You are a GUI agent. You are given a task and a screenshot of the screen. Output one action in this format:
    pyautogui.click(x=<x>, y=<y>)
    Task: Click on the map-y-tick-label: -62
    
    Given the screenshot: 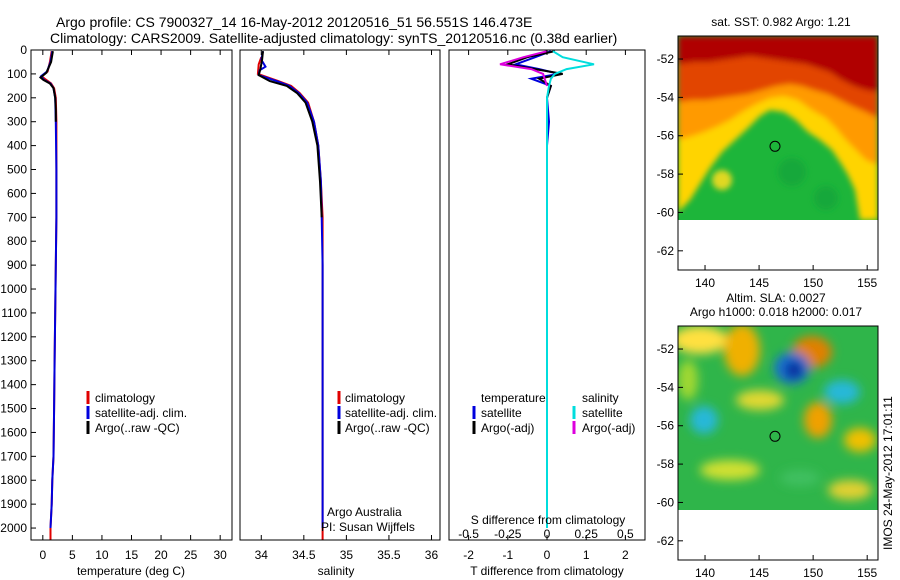 What is the action you would take?
    pyautogui.click(x=666, y=251)
    